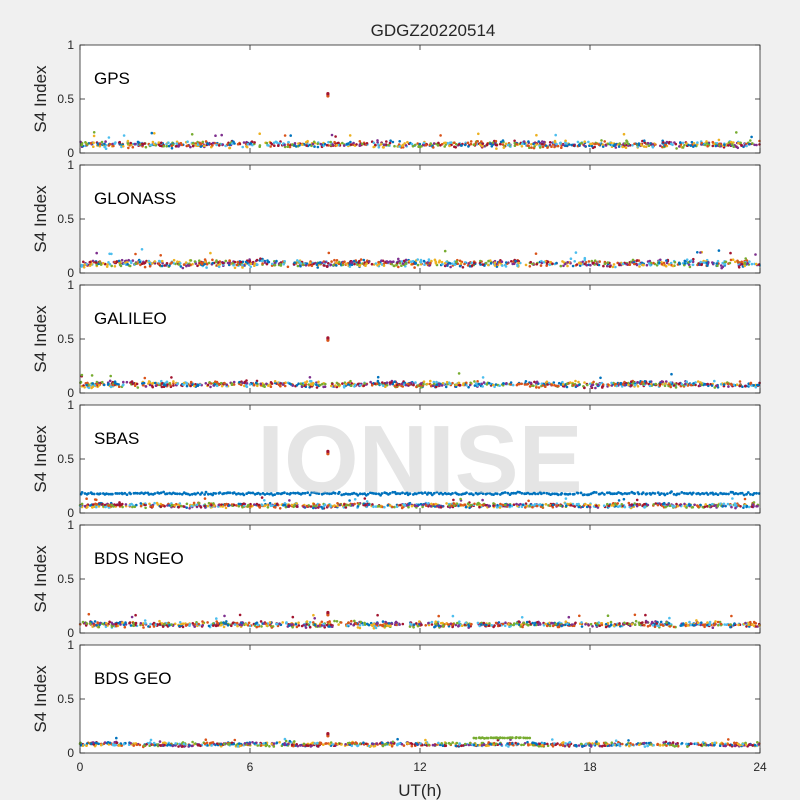  What do you see at coordinates (70, 153) in the screenshot?
I see `y-tick-label: 0` at bounding box center [70, 153].